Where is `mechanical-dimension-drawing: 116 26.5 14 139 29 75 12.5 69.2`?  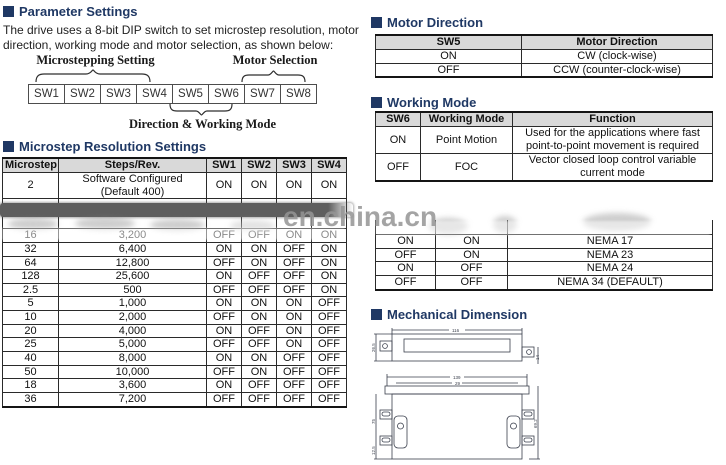
mechanical-dimension-drawing: 116 26.5 14 139 29 75 12.5 69.2 is located at coordinates (456, 394).